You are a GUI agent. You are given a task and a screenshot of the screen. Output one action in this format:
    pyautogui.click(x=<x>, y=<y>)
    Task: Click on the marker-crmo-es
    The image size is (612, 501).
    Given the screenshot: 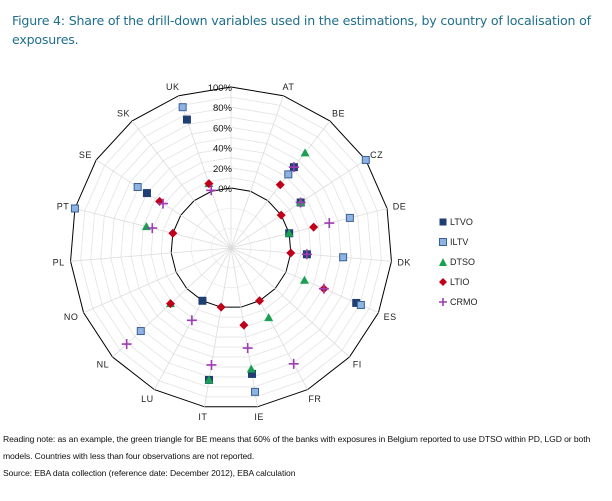 What is the action you would take?
    pyautogui.click(x=323, y=288)
    